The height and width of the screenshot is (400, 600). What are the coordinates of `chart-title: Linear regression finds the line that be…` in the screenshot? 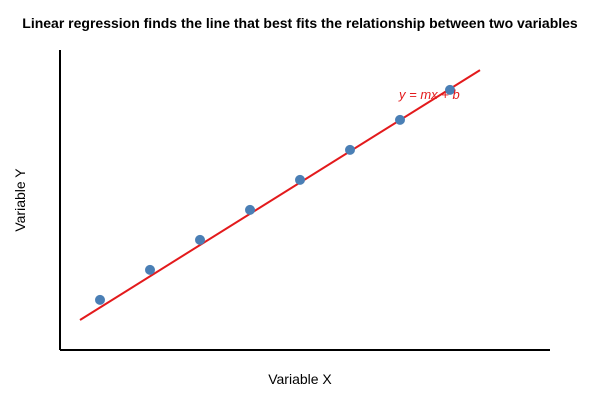 It's located at (300, 23).